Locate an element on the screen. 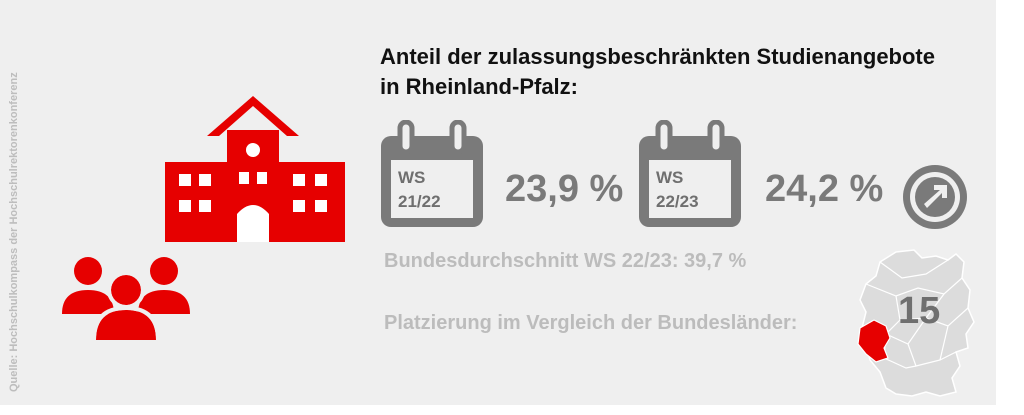  calendar-label: WS 22/23 is located at coordinates (677, 190).